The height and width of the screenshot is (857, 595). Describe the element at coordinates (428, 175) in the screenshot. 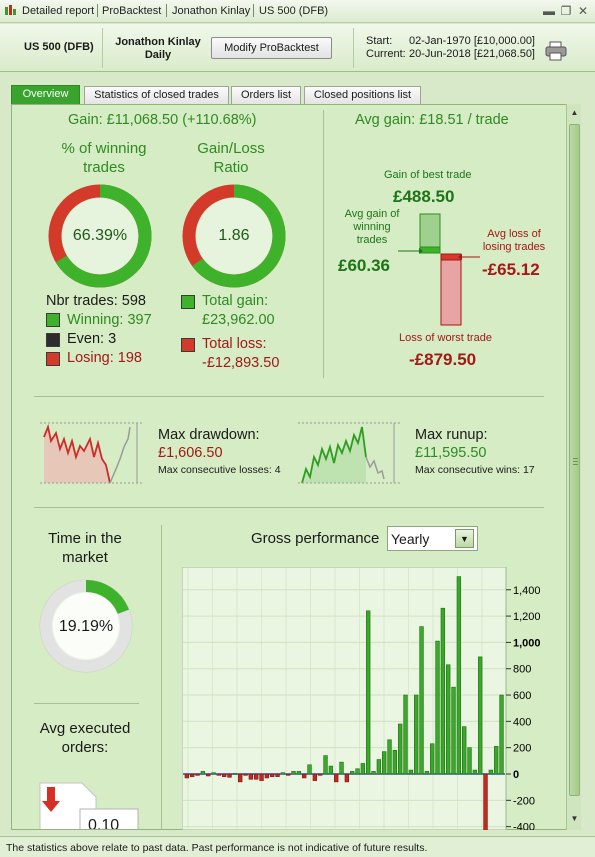

I see `best-trade-label: Gain of best trade` at that location.